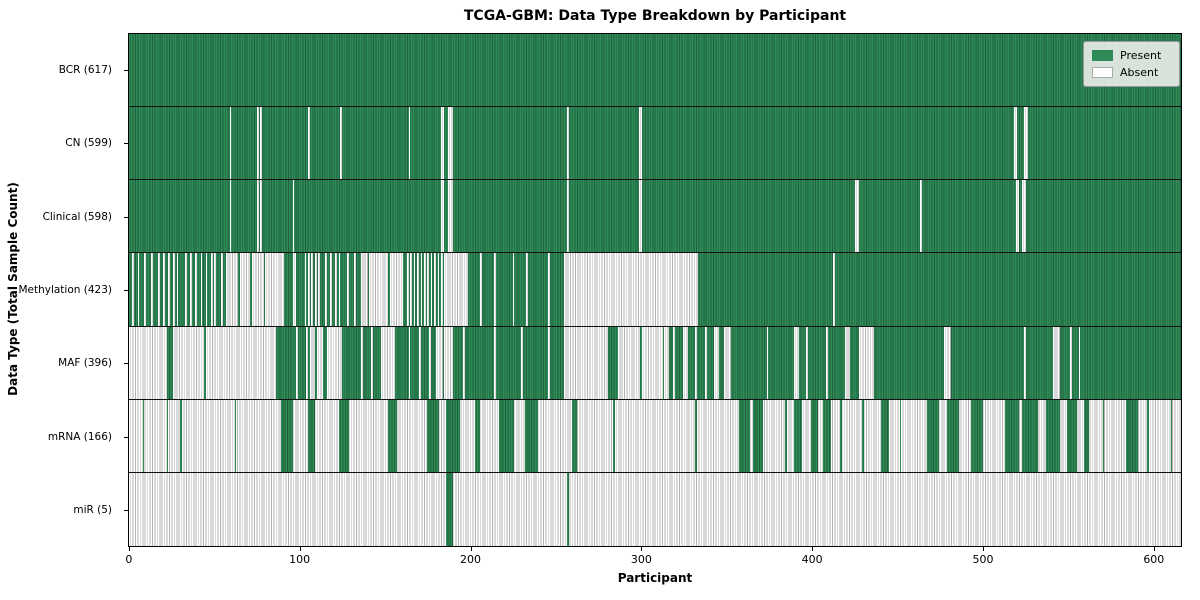 This screenshot has height=600, width=1200. What do you see at coordinates (1141, 55) in the screenshot?
I see `legend-label-present: Present` at bounding box center [1141, 55].